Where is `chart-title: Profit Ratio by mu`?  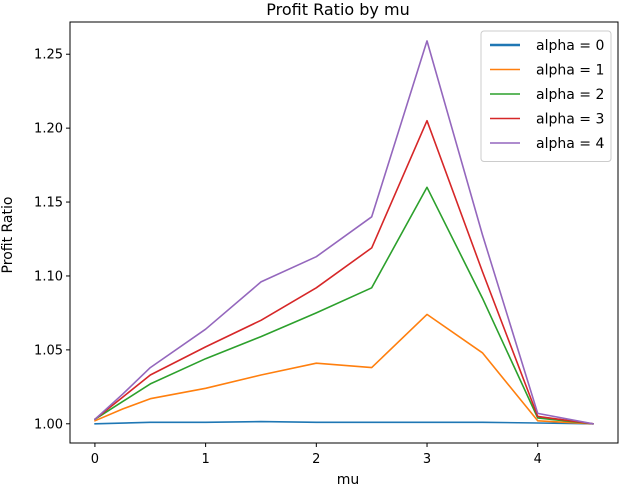 chart-title: Profit Ratio by mu is located at coordinates (337, 9).